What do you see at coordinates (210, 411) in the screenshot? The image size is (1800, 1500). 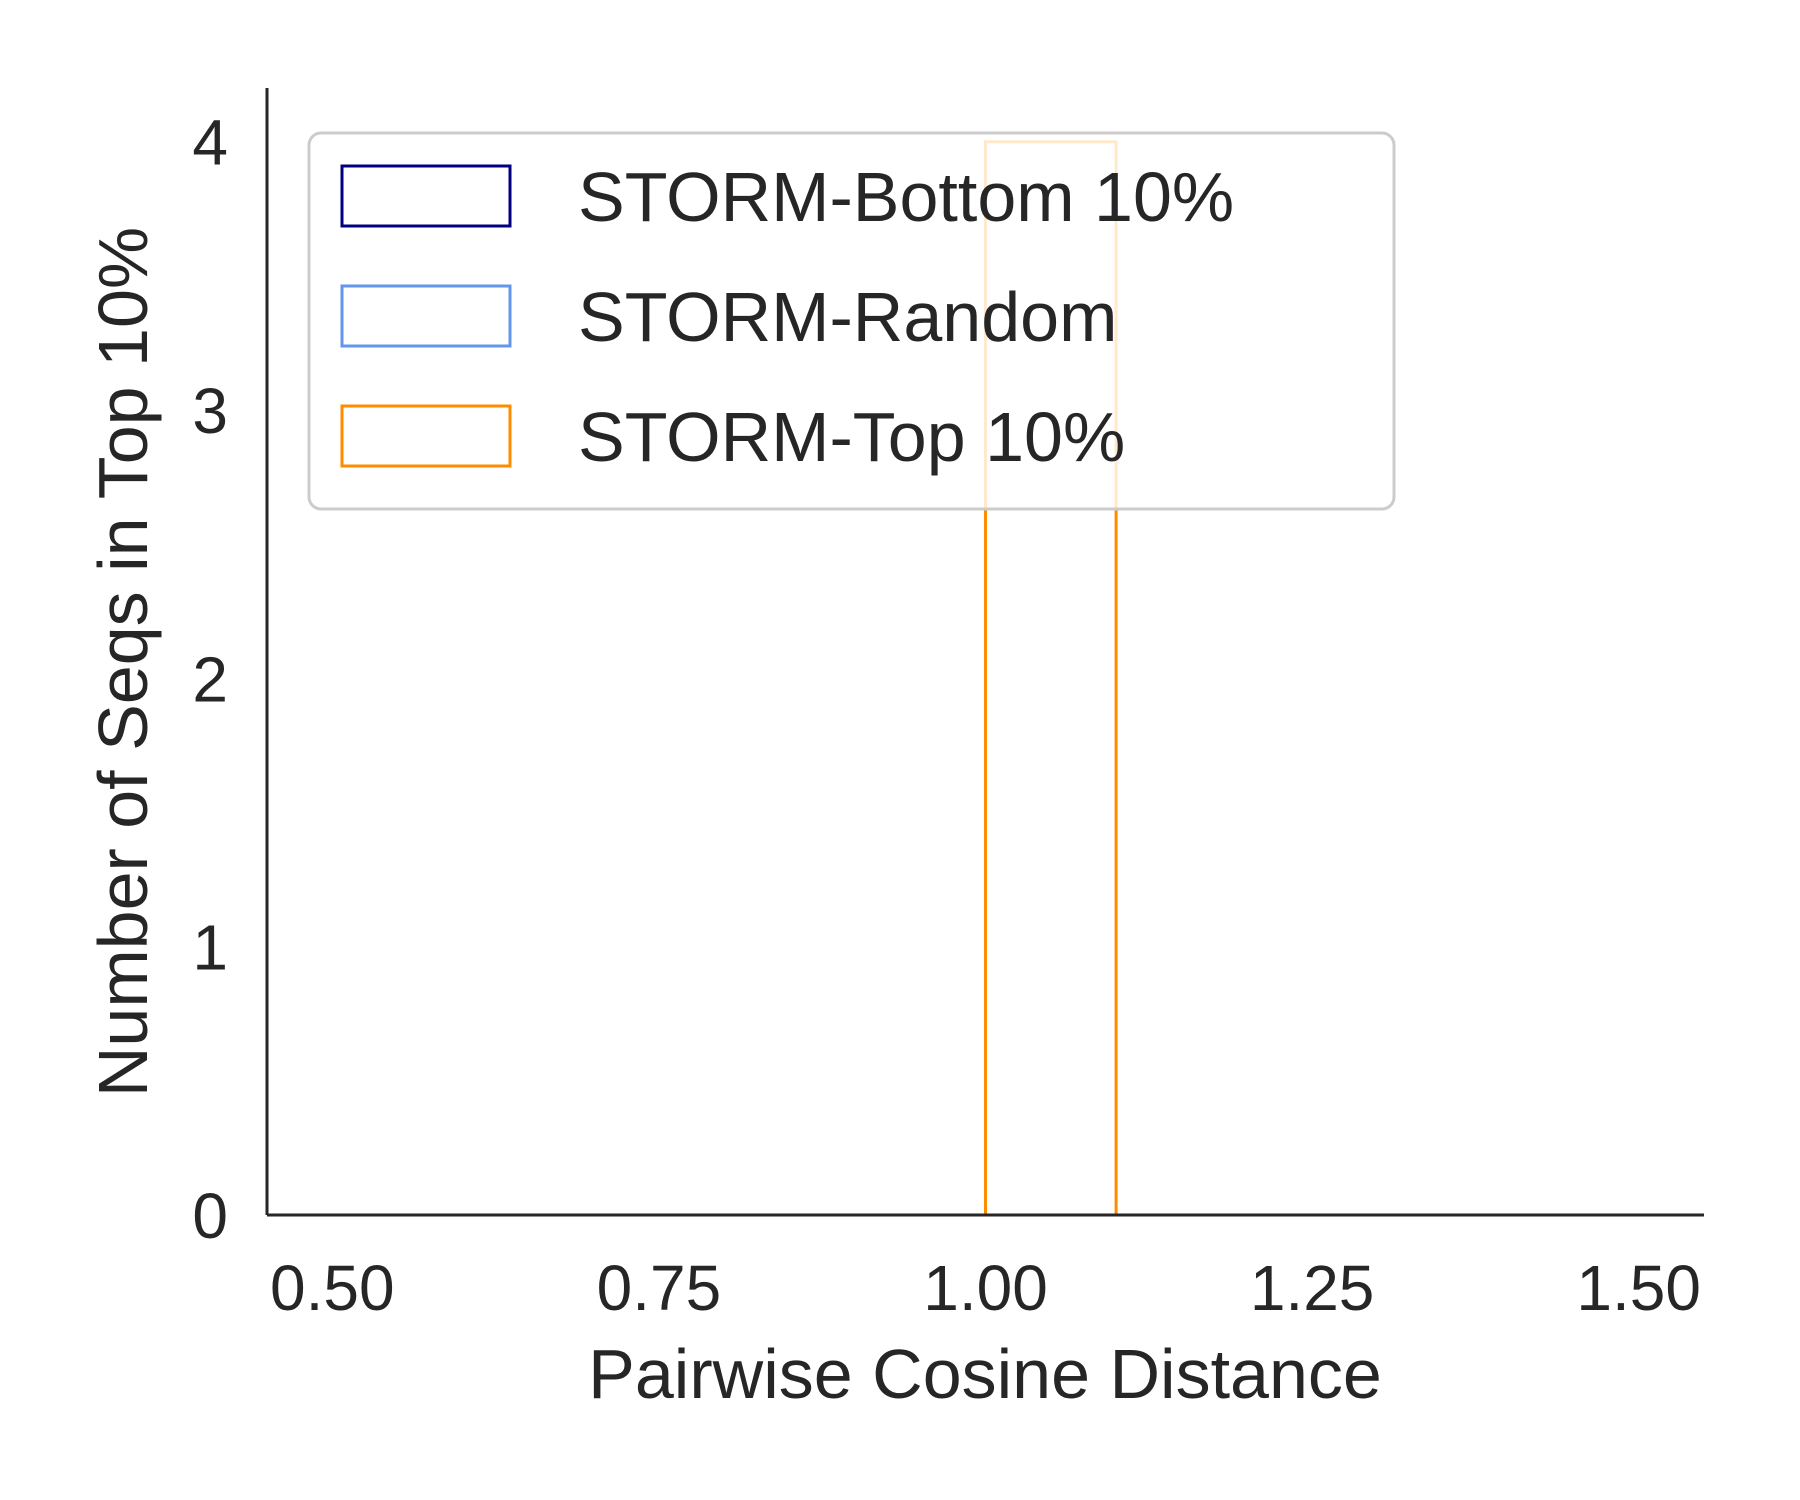 I see `y-tick-label-3: 3` at bounding box center [210, 411].